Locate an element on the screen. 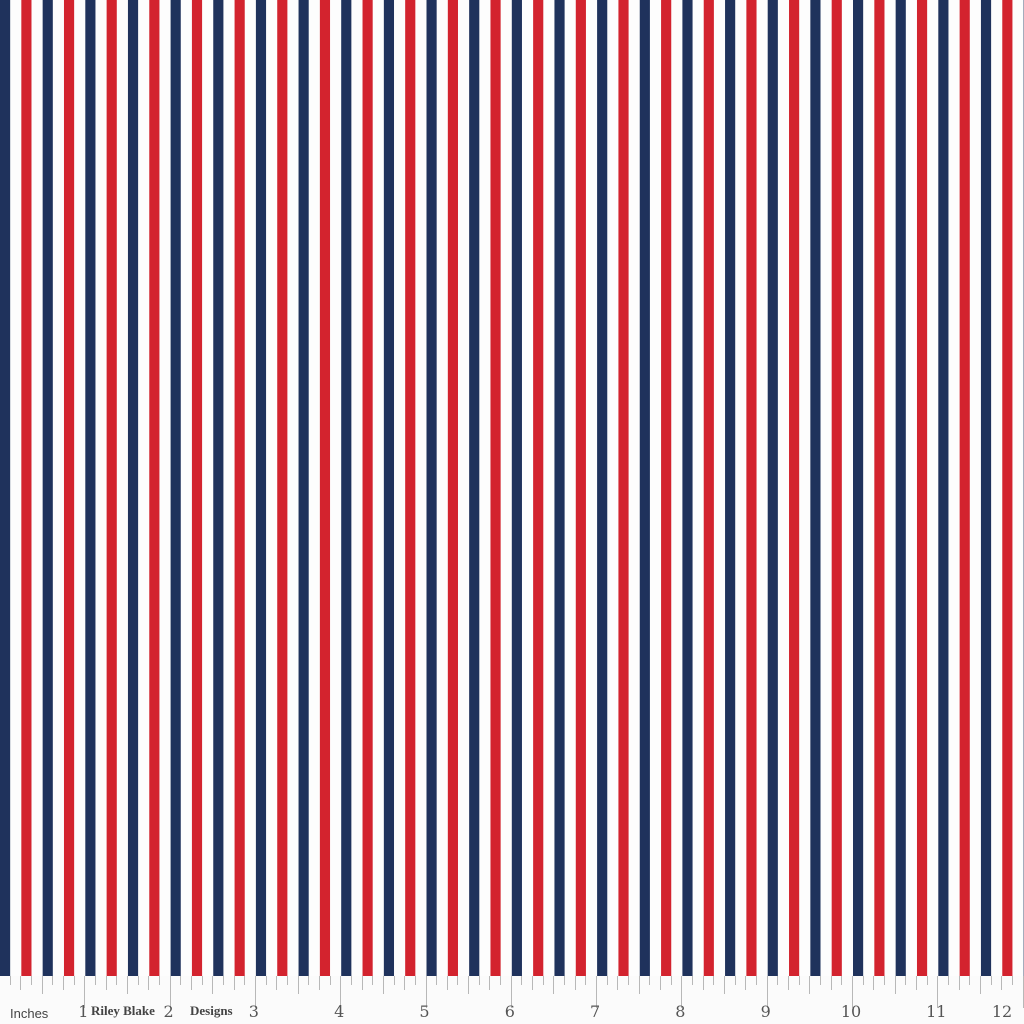 Image resolution: width=1024 pixels, height=1024 pixels. ruler-number: 10 is located at coordinates (851, 1011).